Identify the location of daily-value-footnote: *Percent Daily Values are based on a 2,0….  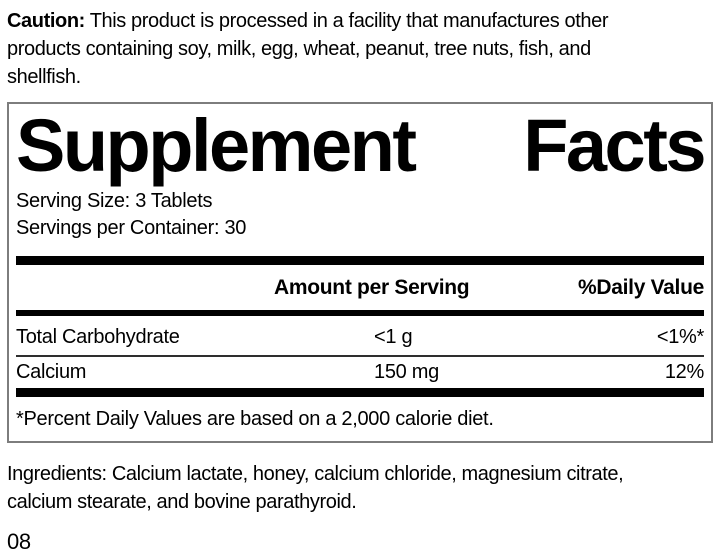
(255, 419).